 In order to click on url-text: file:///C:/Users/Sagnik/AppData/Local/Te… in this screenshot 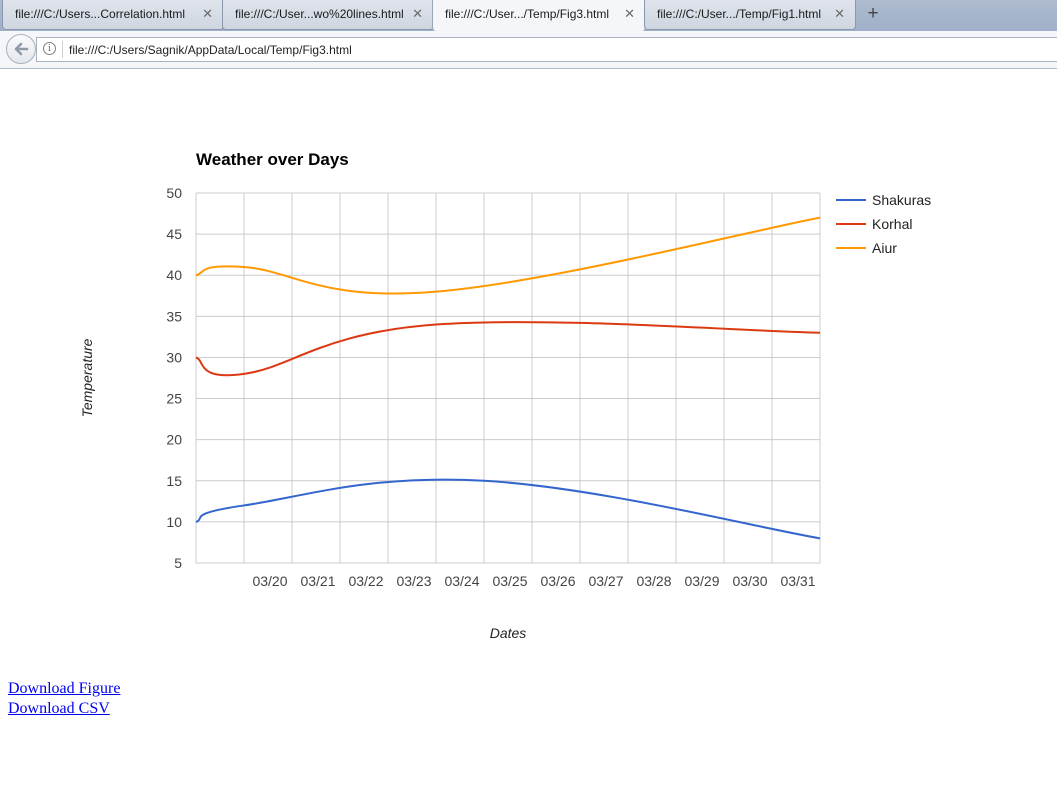, I will do `click(210, 50)`.